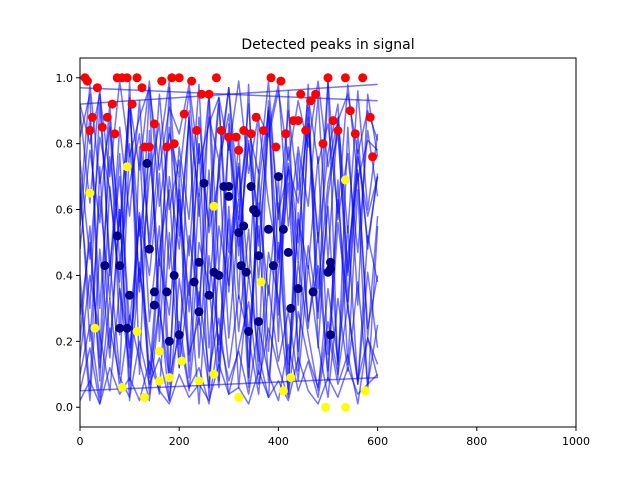  I want to click on x-axis: 0 200 400 600 800 1000, so click(333, 437).